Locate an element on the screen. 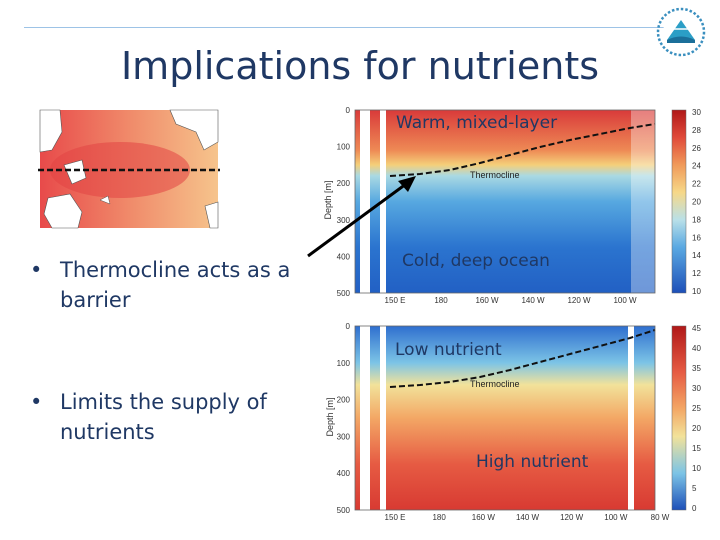 The width and height of the screenshot is (720, 540). colorbar-tick-label: 0 is located at coordinates (694, 508).